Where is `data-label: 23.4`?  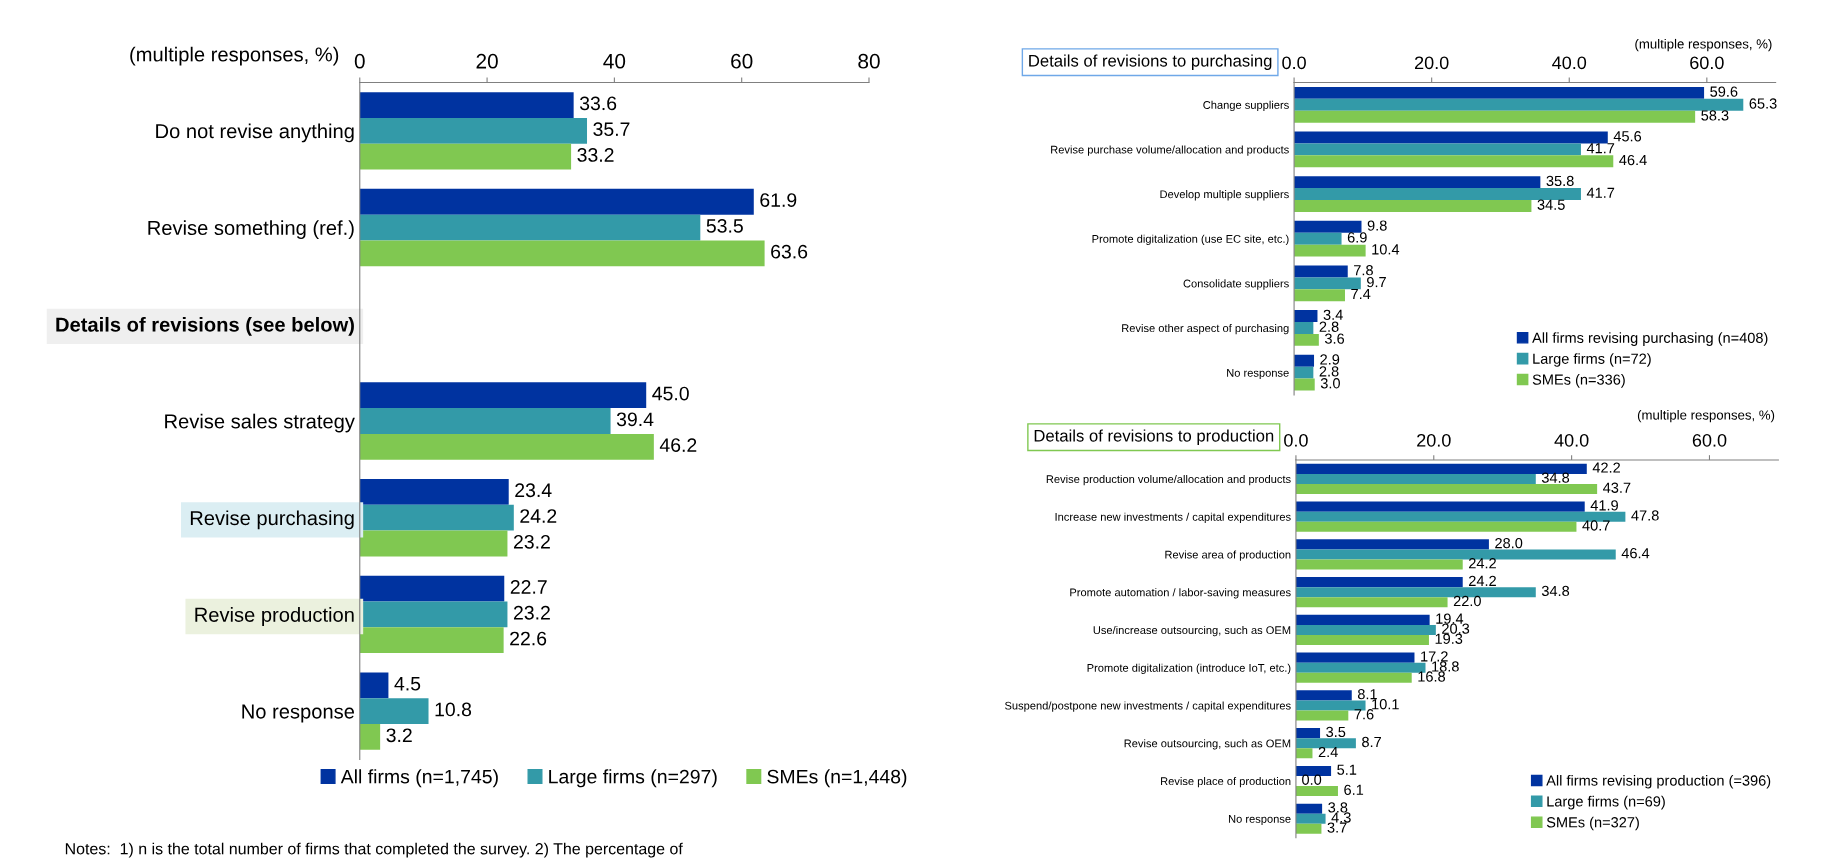
data-label: 23.4 is located at coordinates (533, 490).